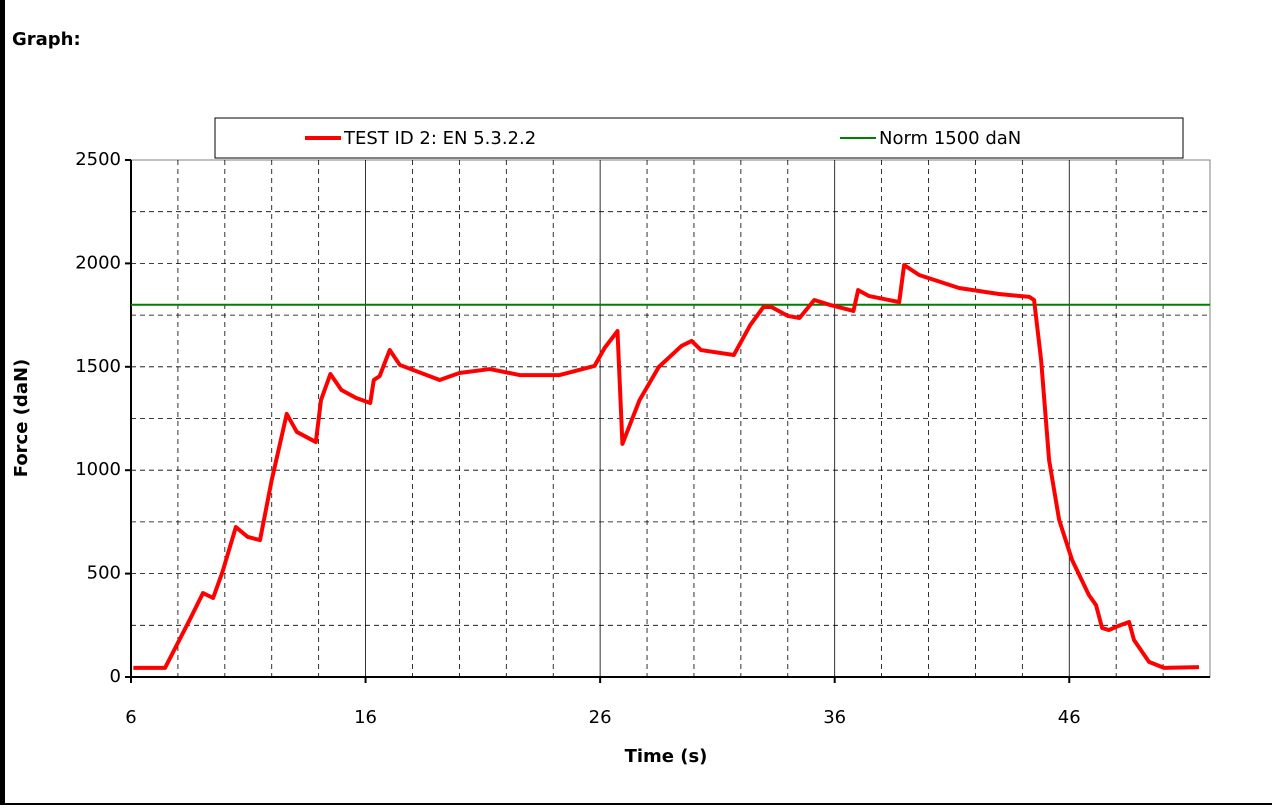 Image resolution: width=1272 pixels, height=809 pixels. I want to click on y-tick-label: 500, so click(104, 573).